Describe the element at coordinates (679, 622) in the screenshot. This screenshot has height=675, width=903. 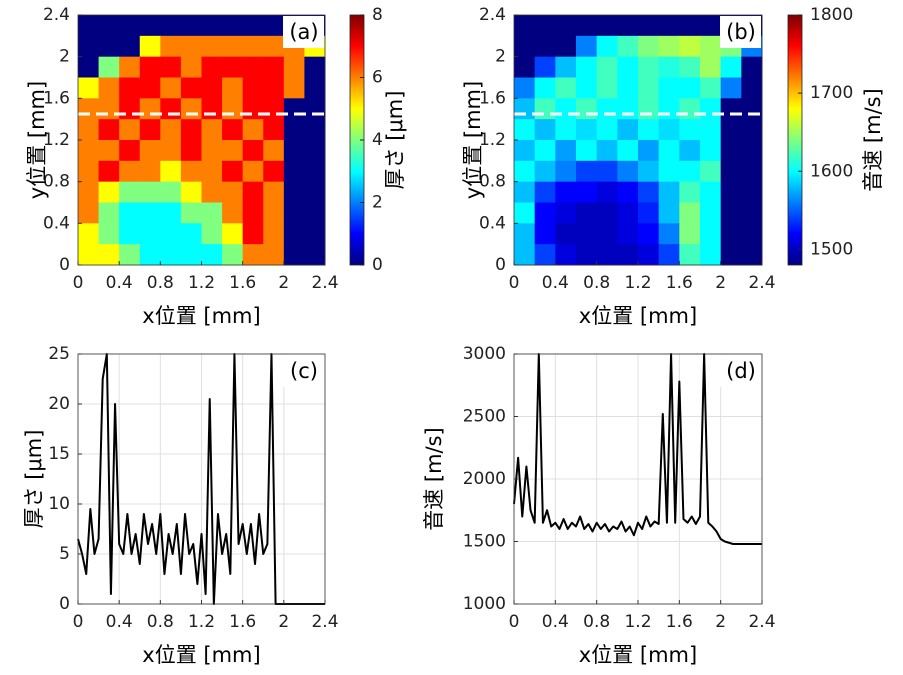
I see `x-tick-label: 1.6` at that location.